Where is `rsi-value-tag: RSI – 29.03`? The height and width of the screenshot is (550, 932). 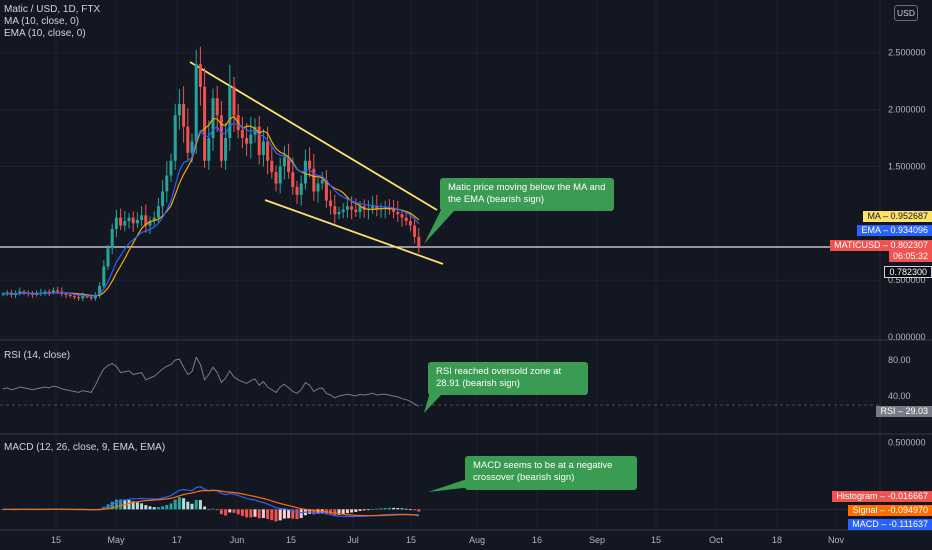 rsi-value-tag: RSI – 29.03 is located at coordinates (904, 411).